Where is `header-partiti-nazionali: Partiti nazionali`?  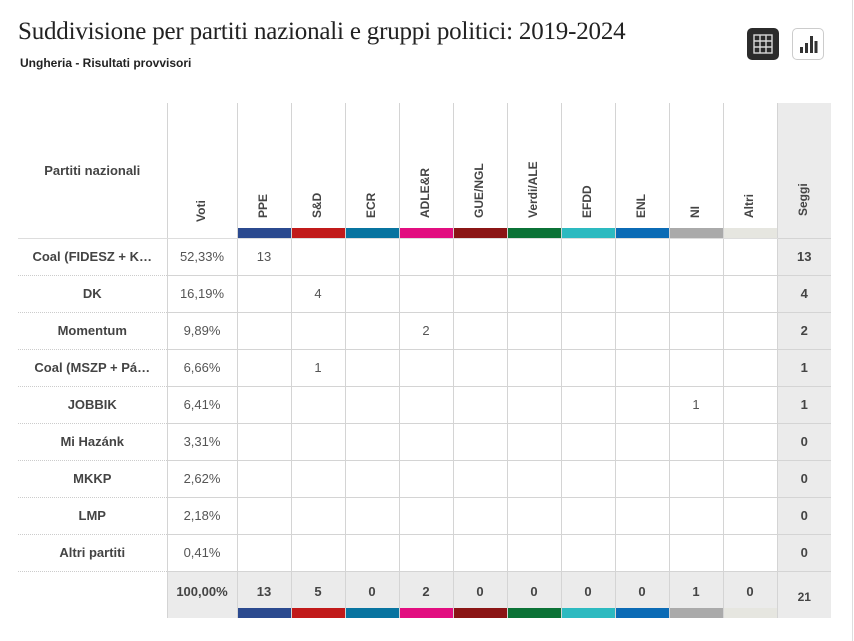
header-partiti-nazionali: Partiti nazionali is located at coordinates (92, 171).